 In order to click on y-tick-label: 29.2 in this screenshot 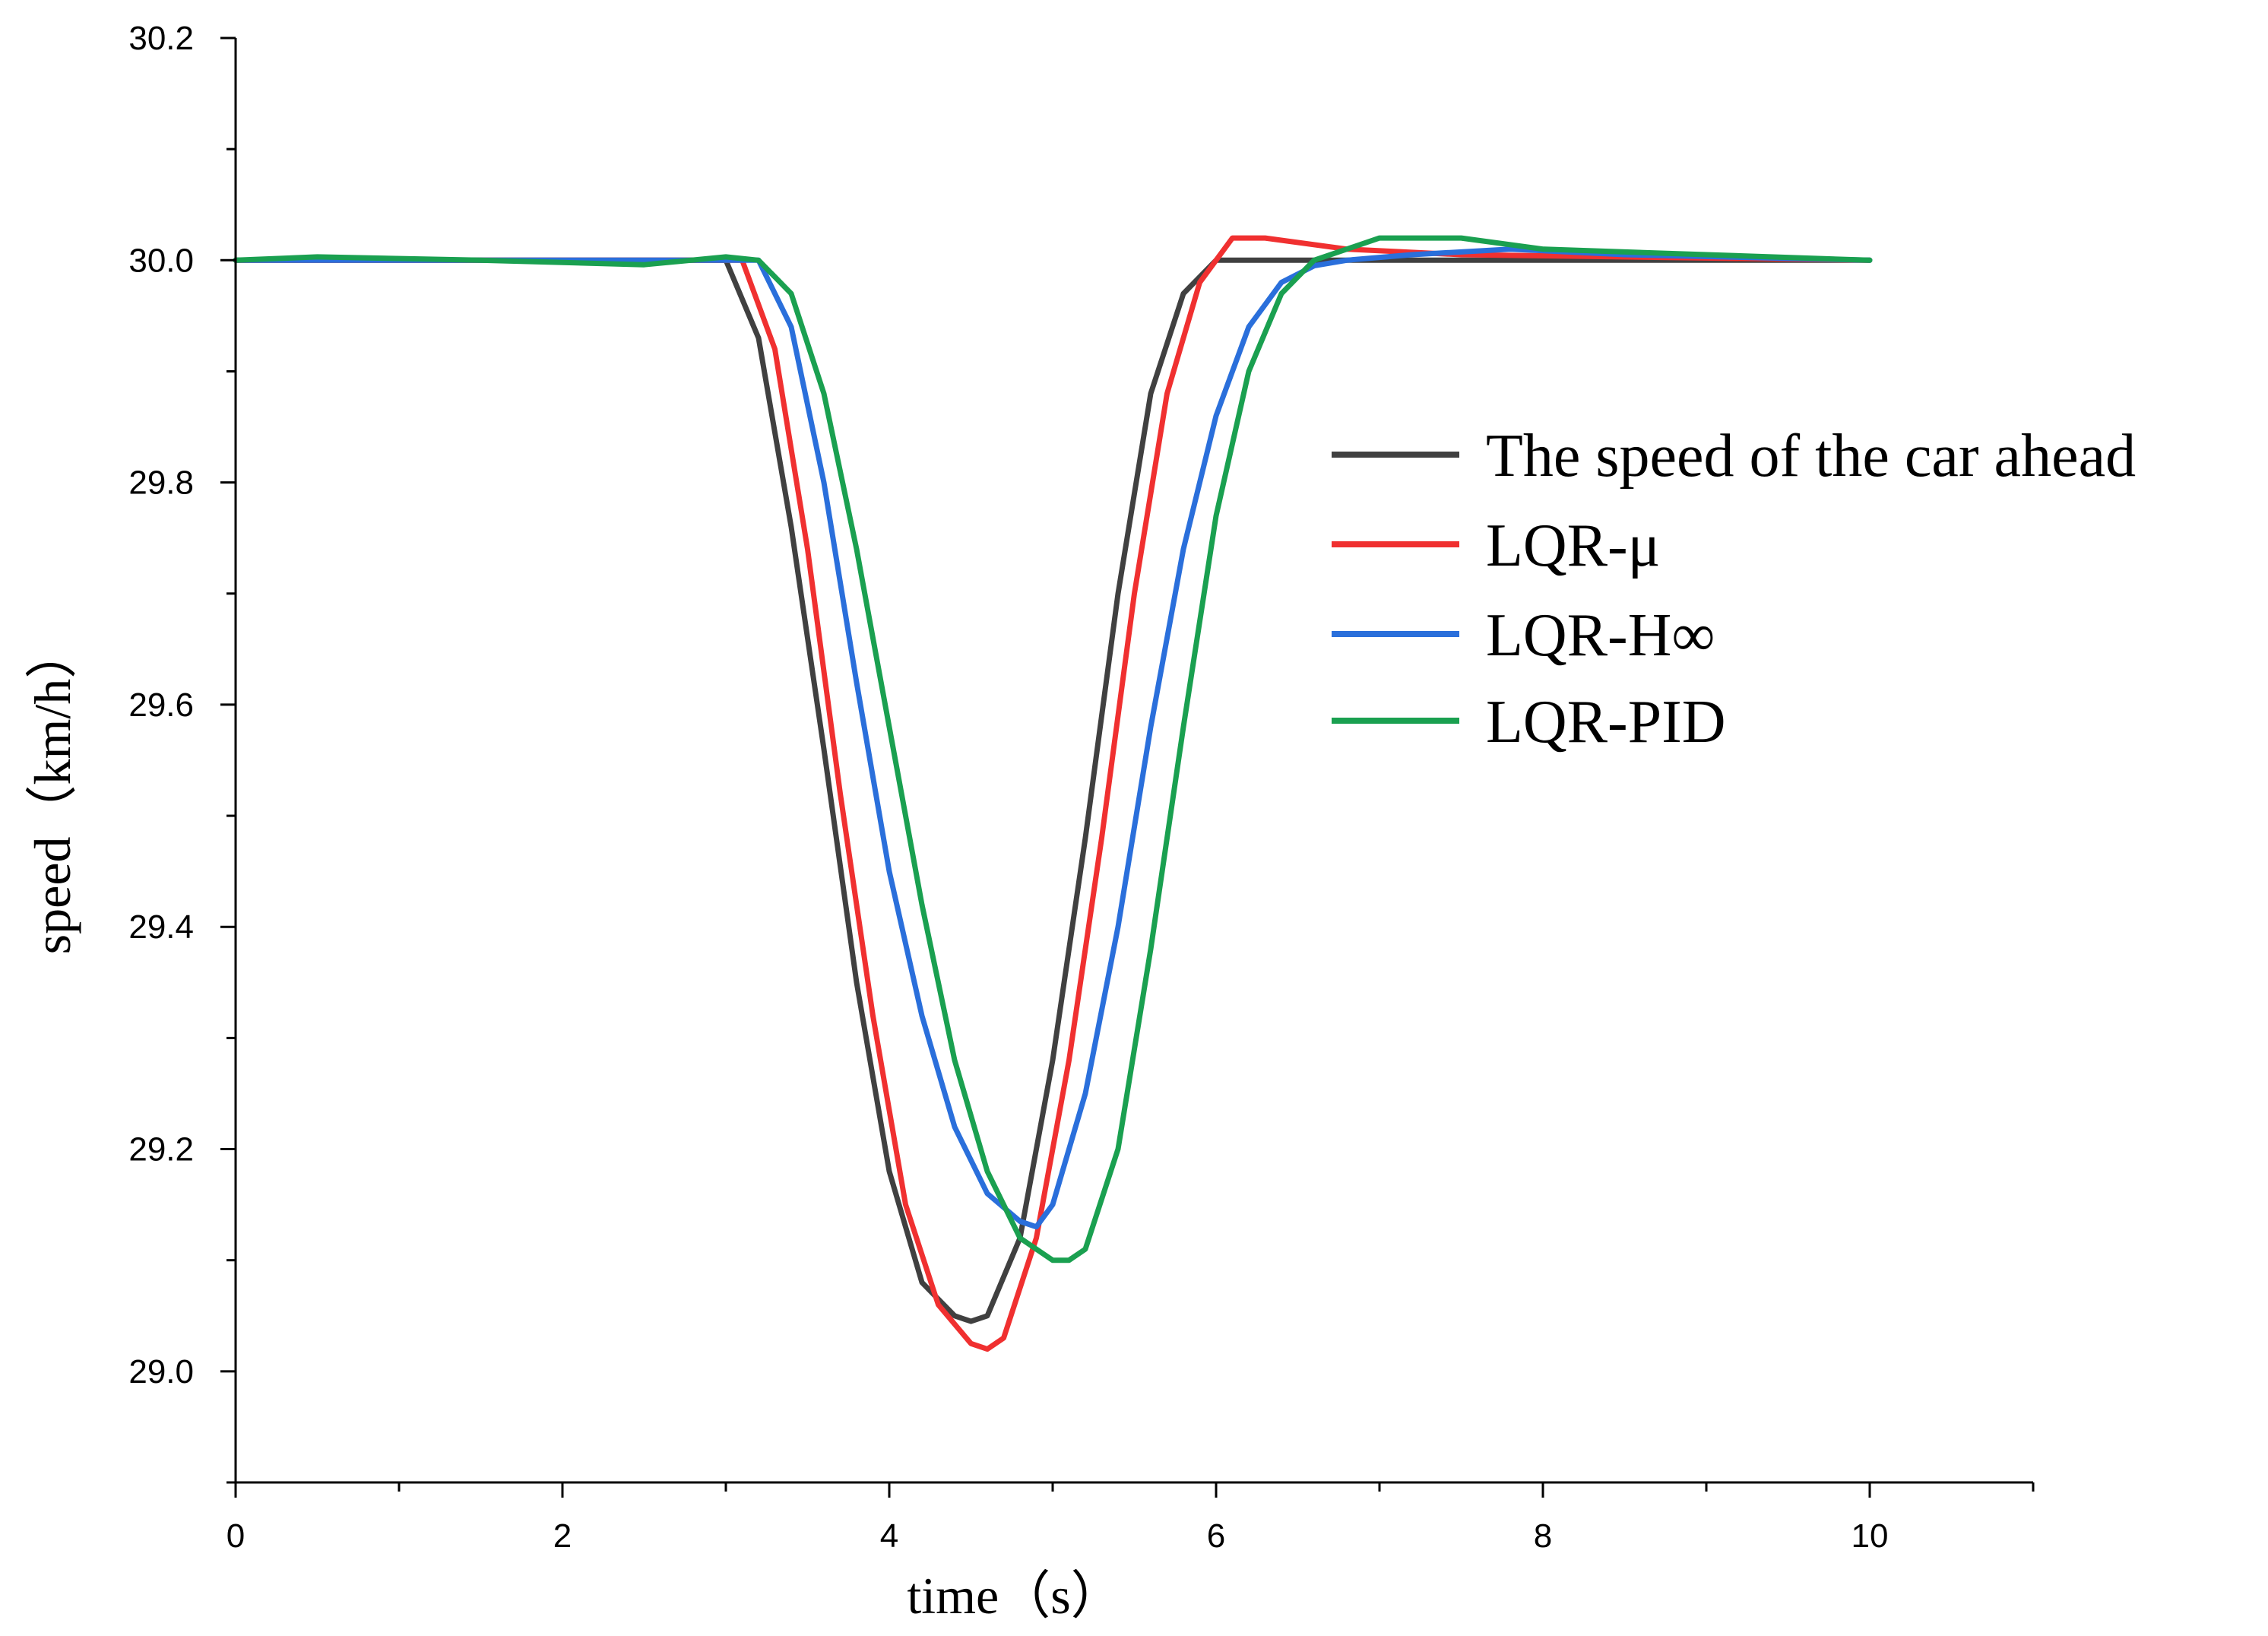, I will do `click(161, 1149)`.